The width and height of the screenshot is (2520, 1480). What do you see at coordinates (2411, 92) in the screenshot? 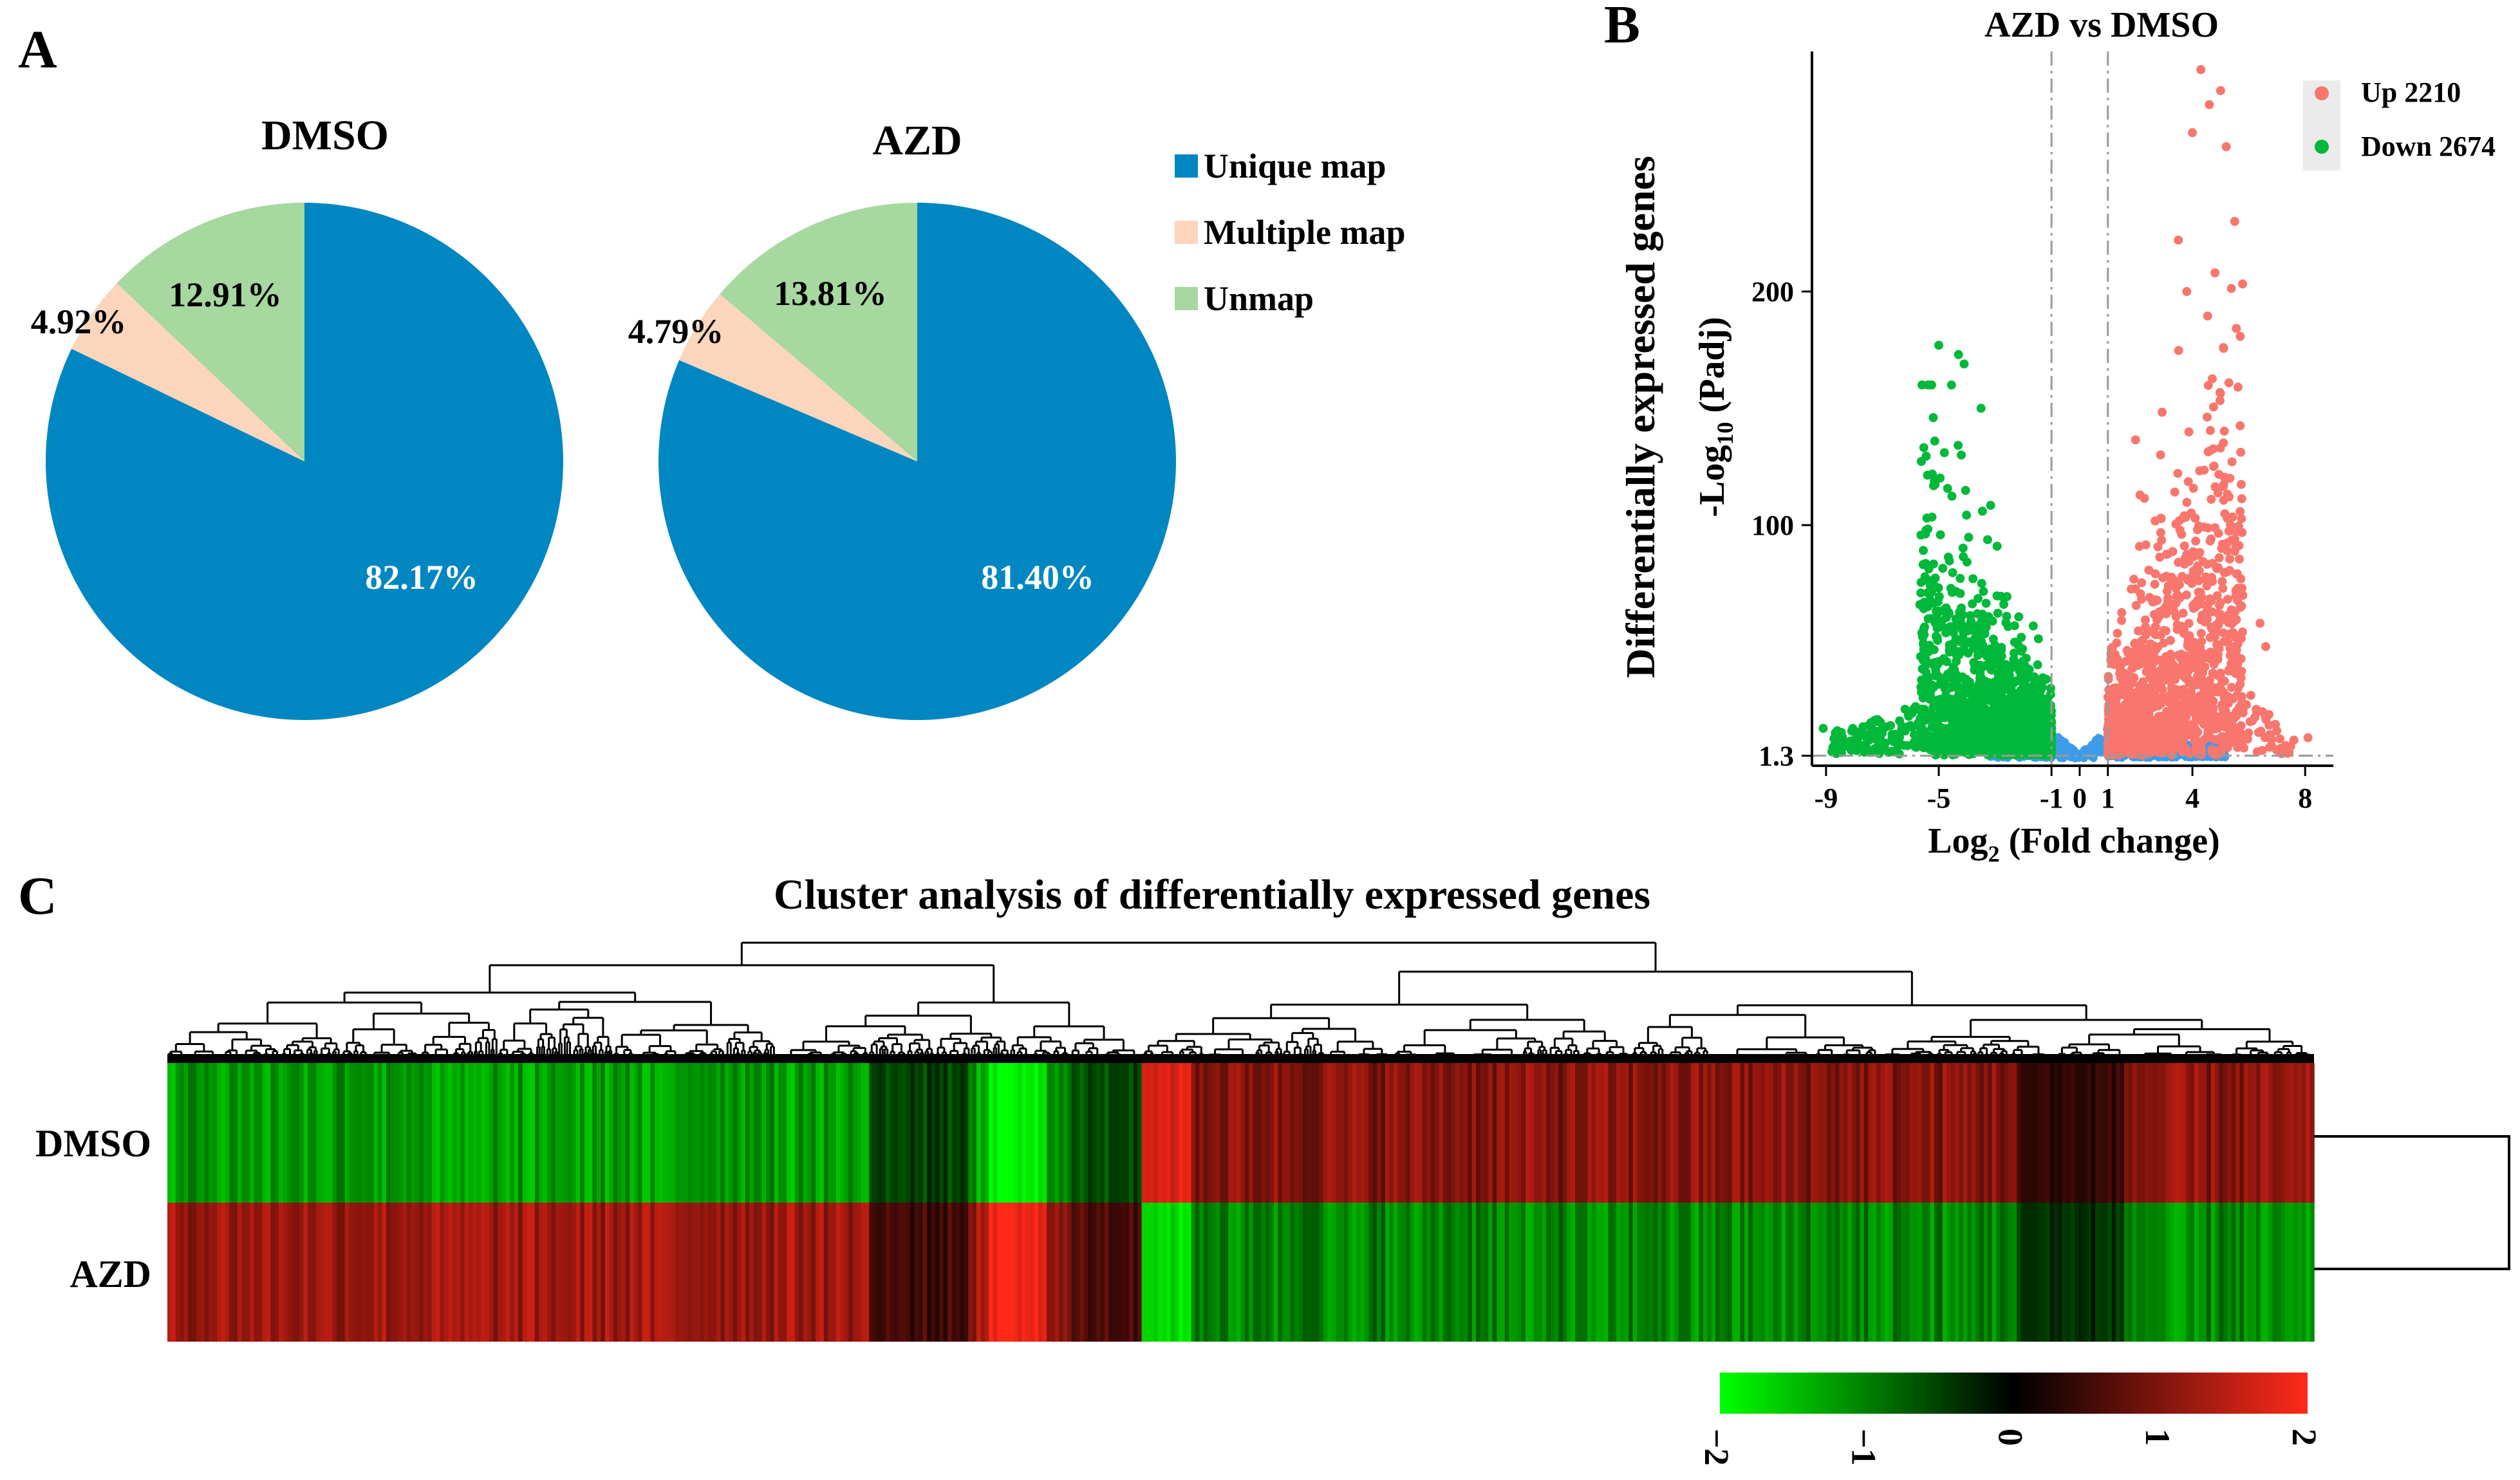
I see `volcano-legend-label-up: Up 2210` at bounding box center [2411, 92].